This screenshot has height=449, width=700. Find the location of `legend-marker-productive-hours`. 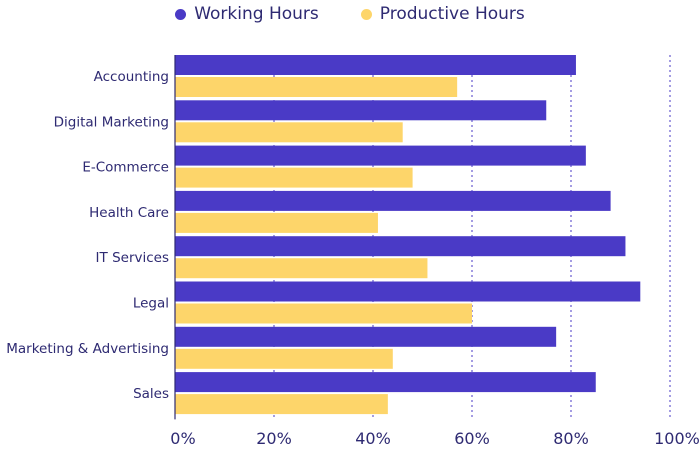

legend-marker-productive-hours is located at coordinates (366, 14).